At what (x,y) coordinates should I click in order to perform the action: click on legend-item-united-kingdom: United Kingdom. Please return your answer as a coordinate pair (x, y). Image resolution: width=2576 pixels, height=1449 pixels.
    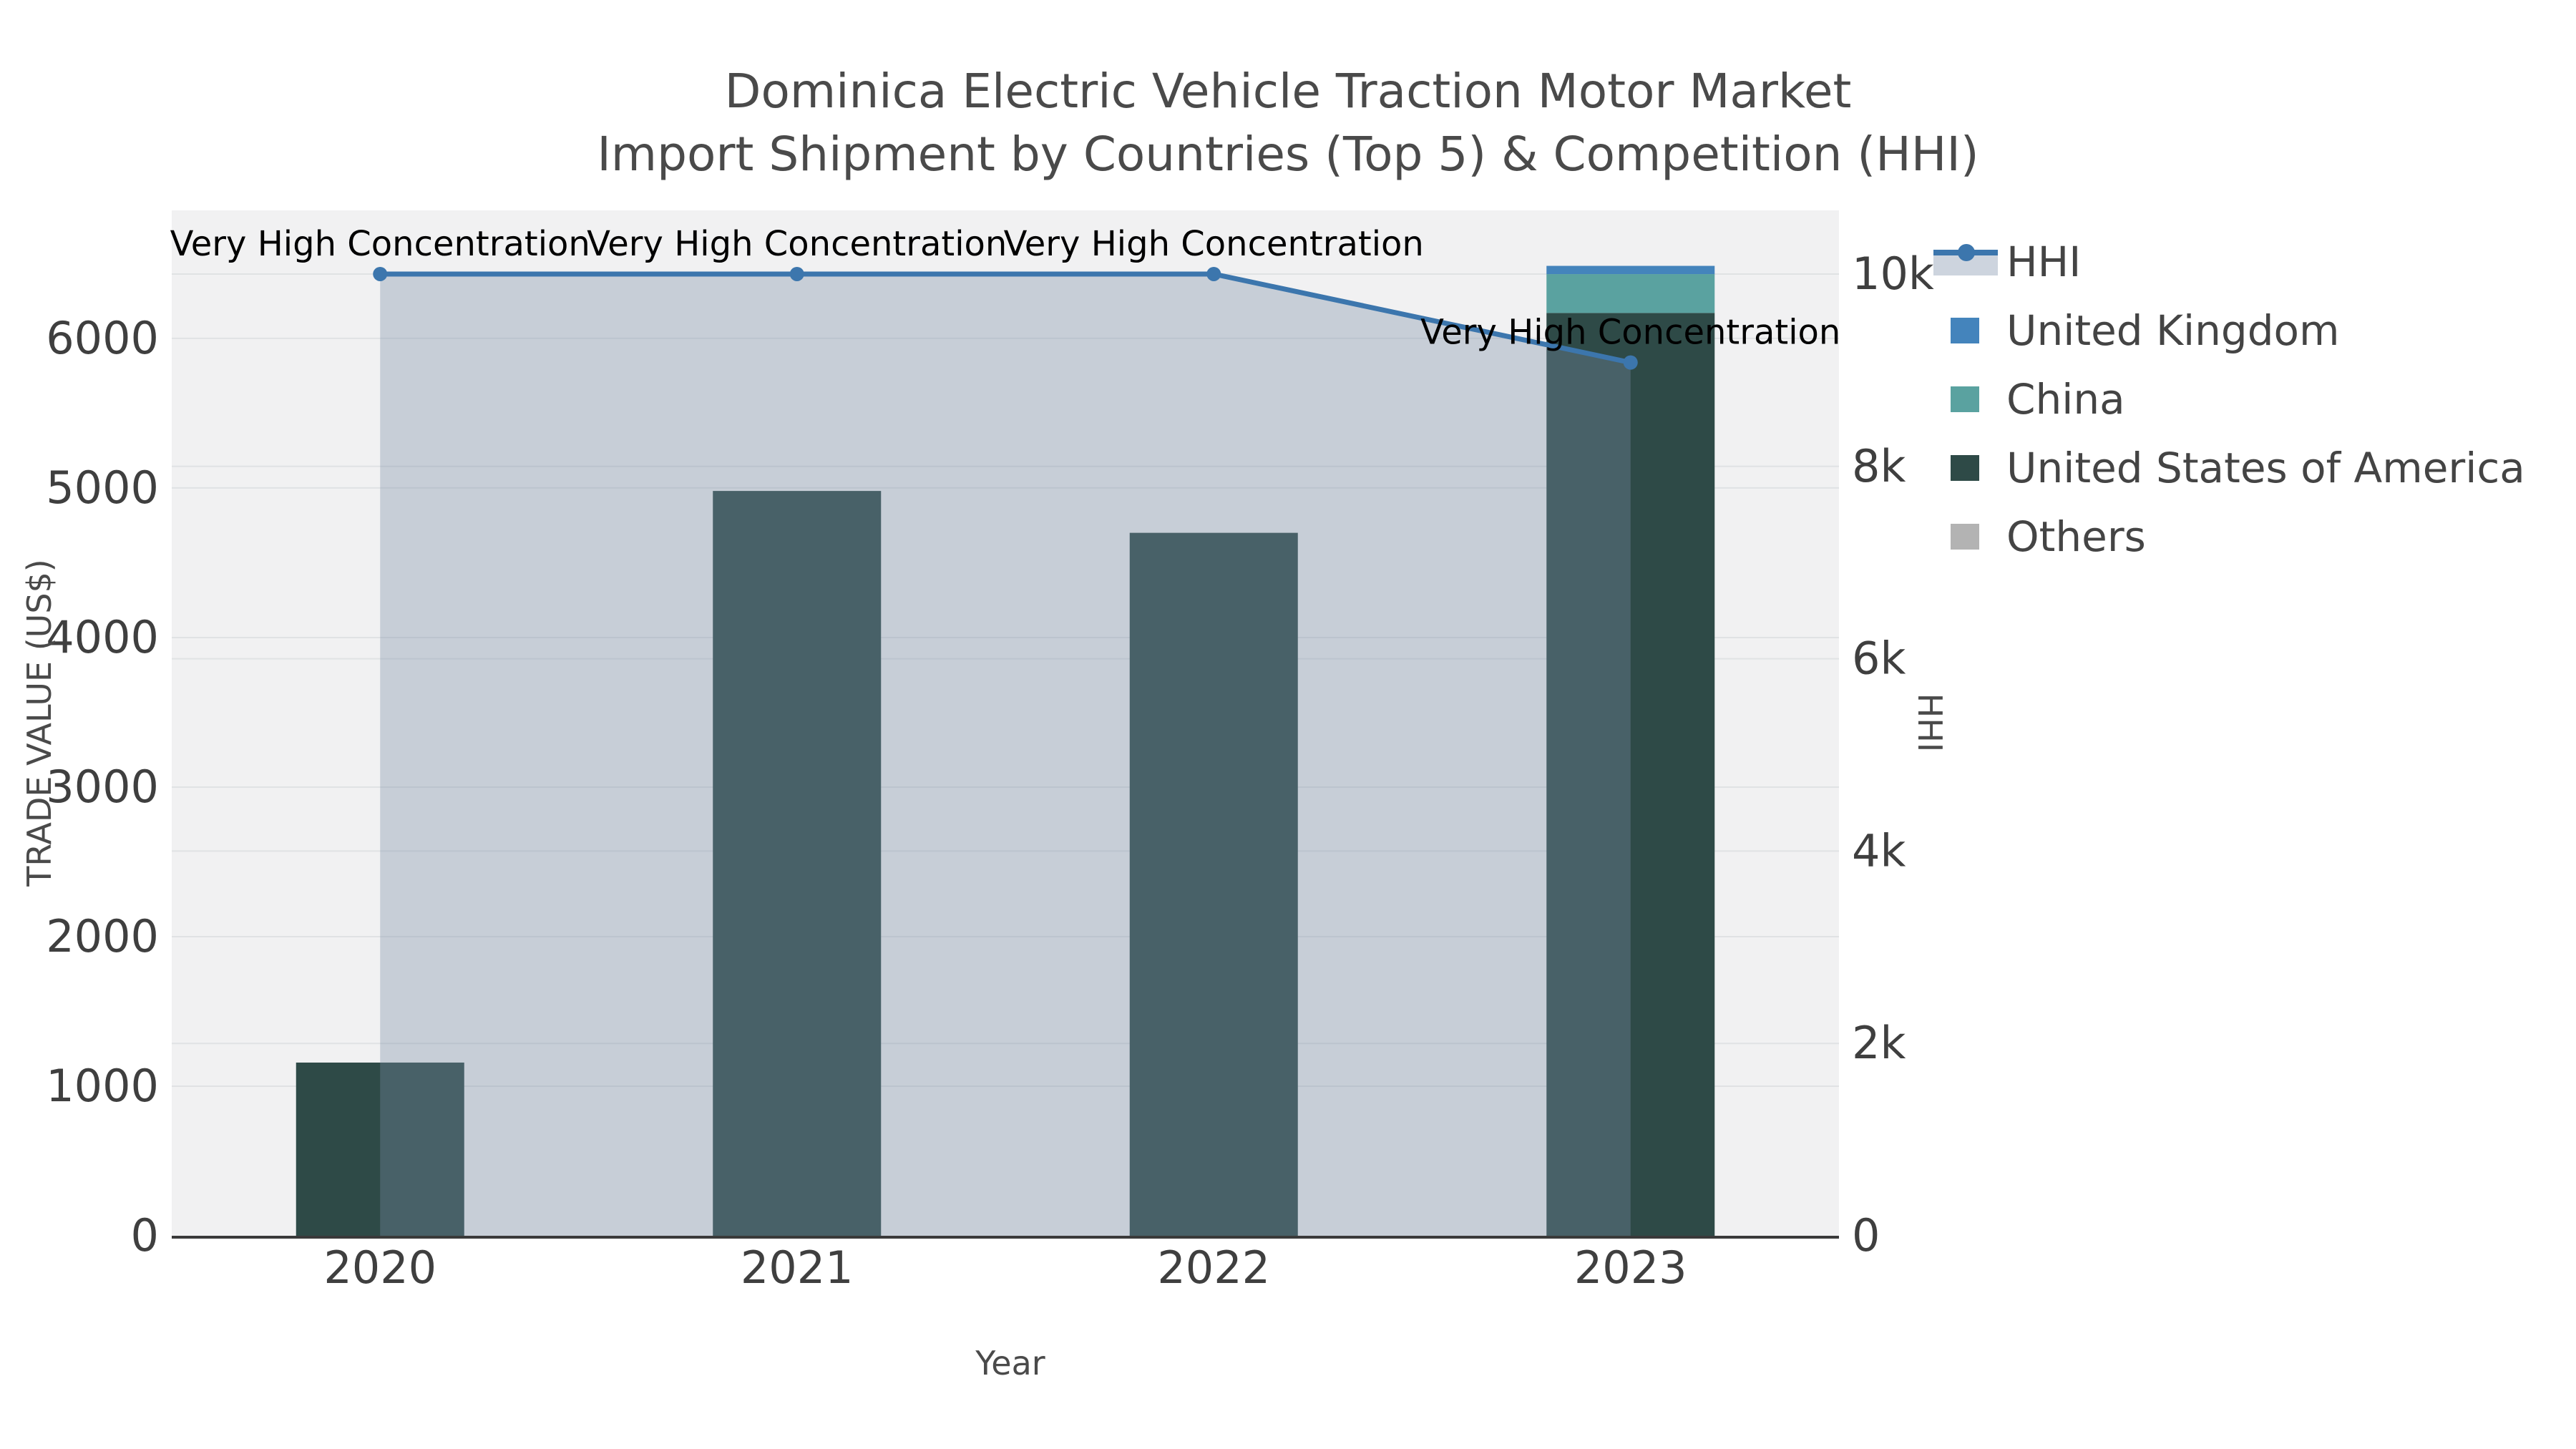
    Looking at the image, I should click on (2228, 330).